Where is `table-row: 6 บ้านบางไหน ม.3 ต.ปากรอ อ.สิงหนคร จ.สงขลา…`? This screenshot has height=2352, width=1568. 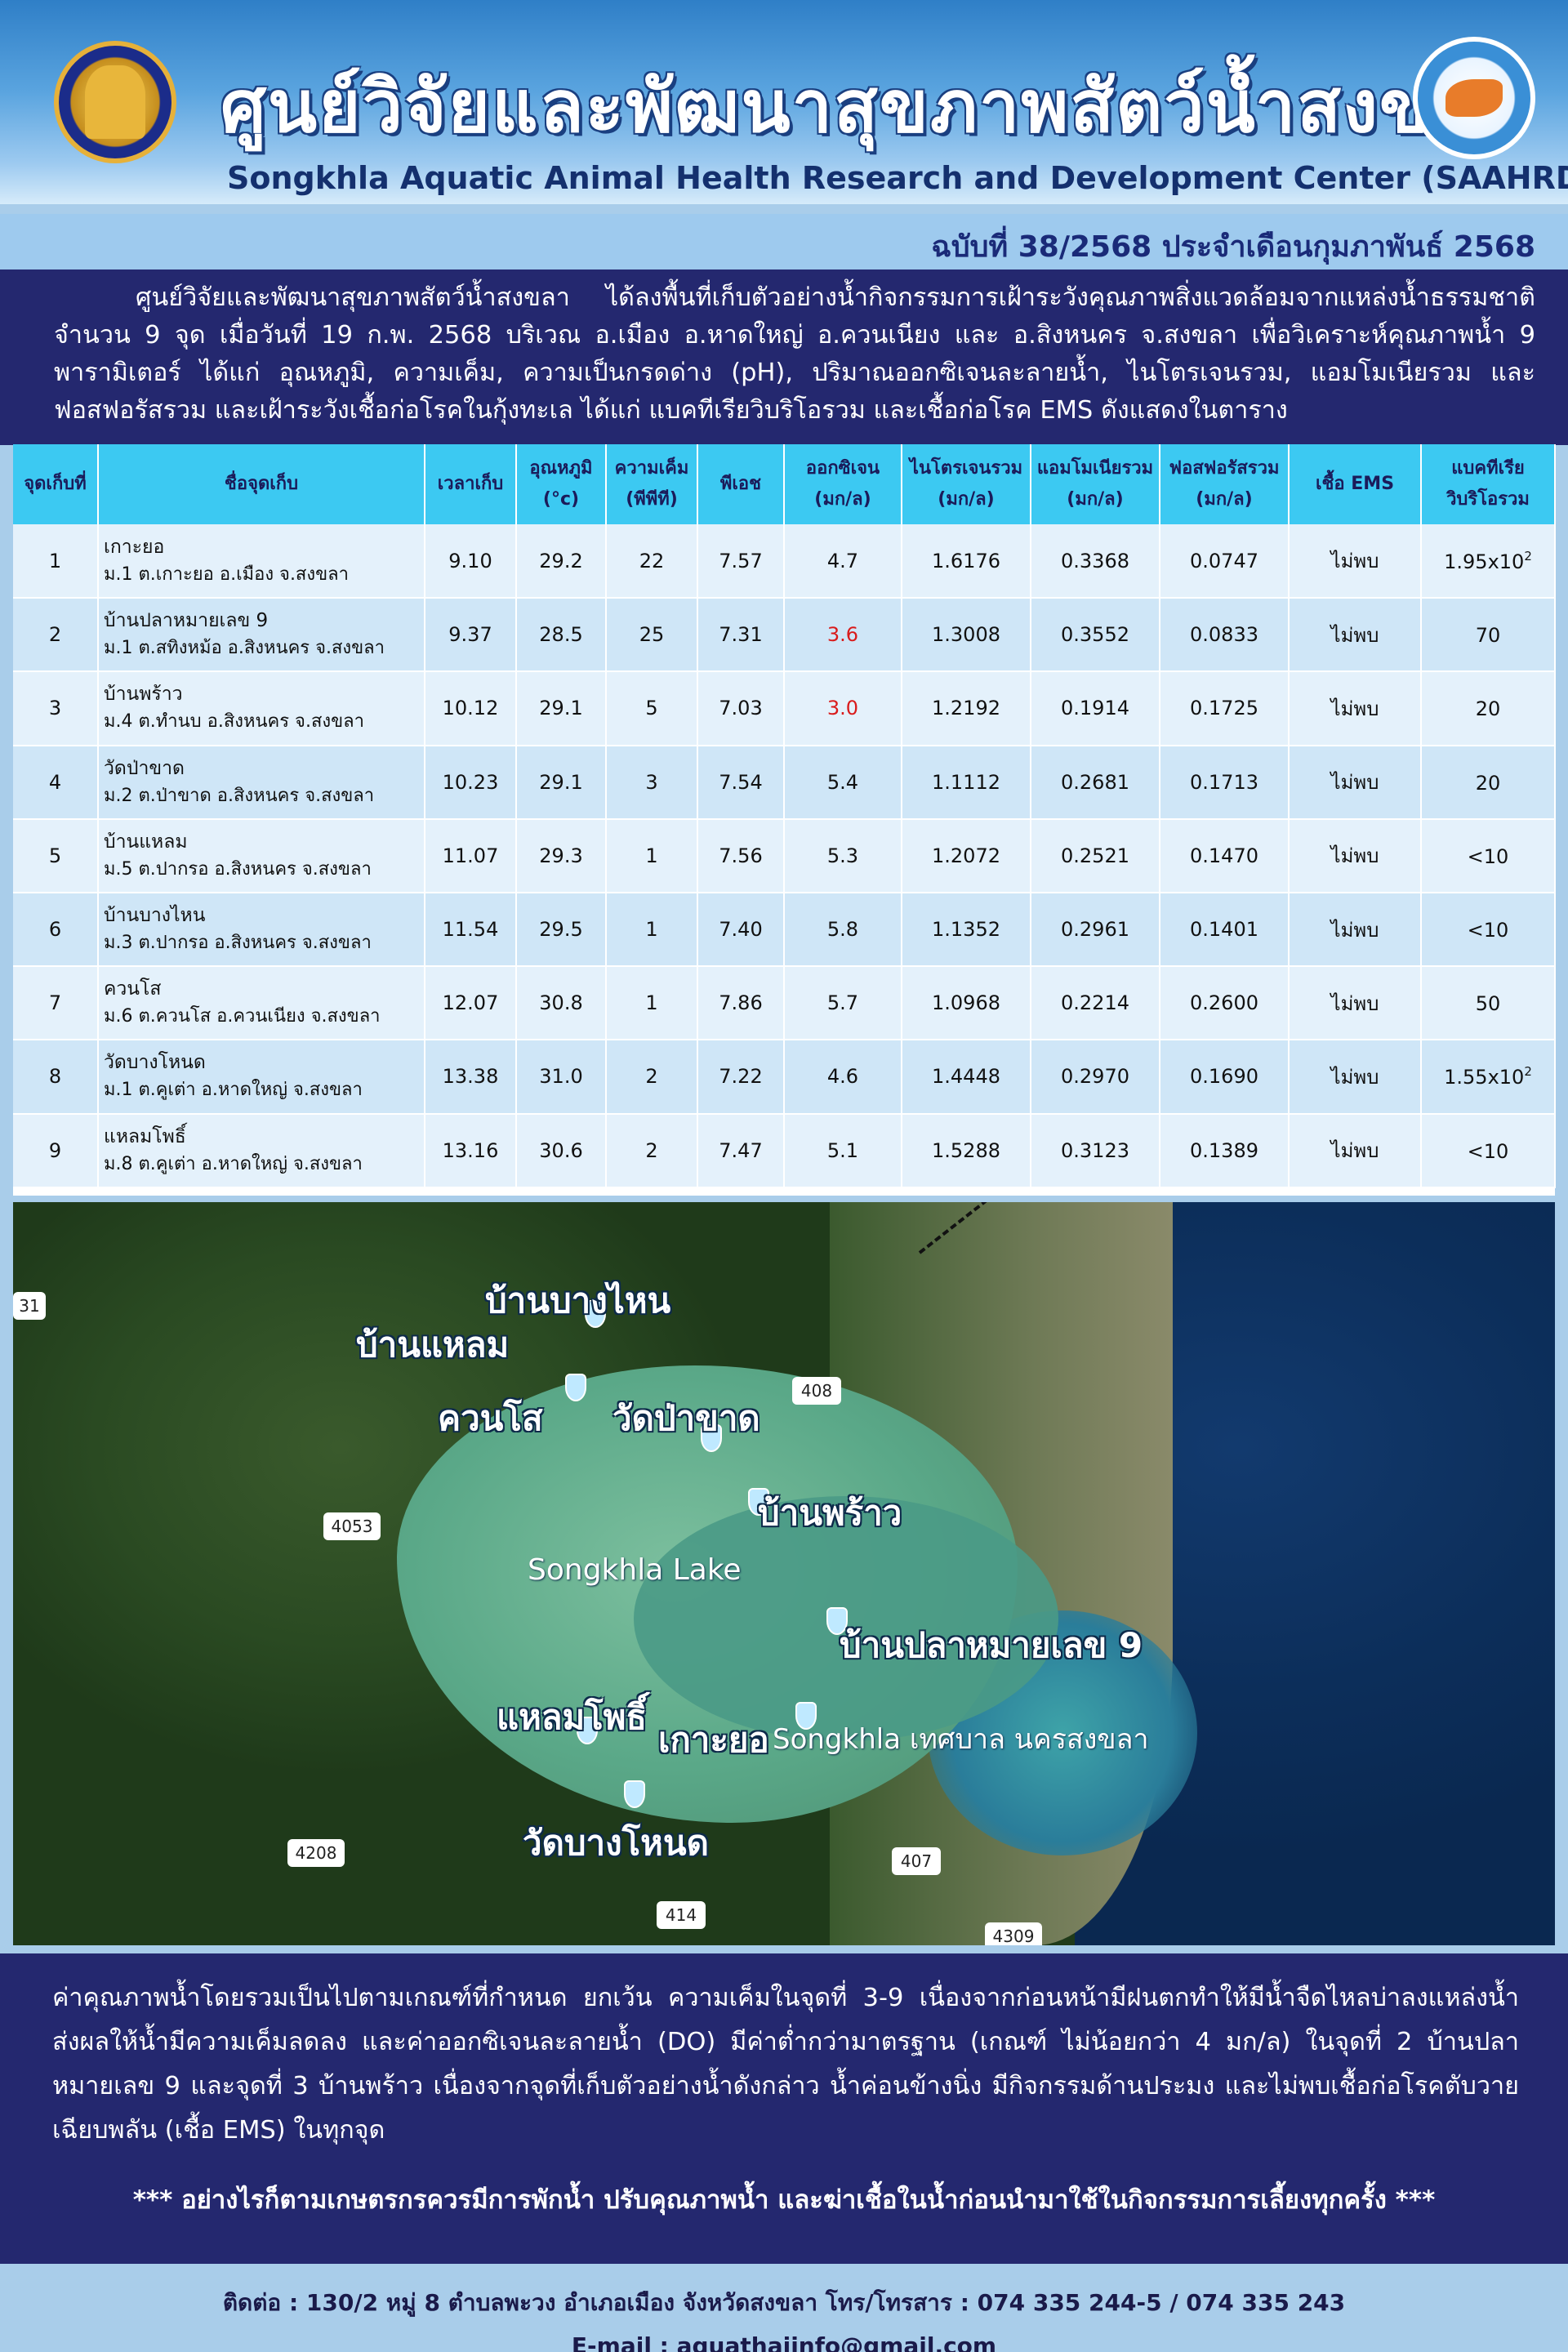
table-row: 6 บ้านบางไหน ม.3 ต.ปากรอ อ.สิงหนคร จ.สงขลา… is located at coordinates (784, 930).